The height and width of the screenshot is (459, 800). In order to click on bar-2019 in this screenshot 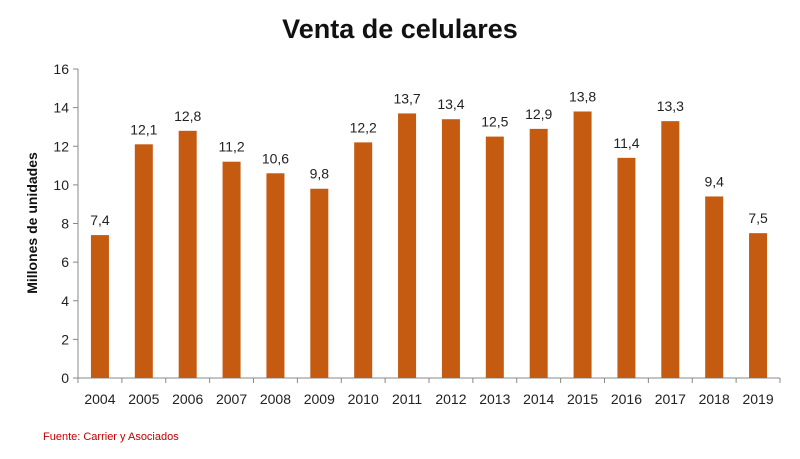, I will do `click(758, 305)`.